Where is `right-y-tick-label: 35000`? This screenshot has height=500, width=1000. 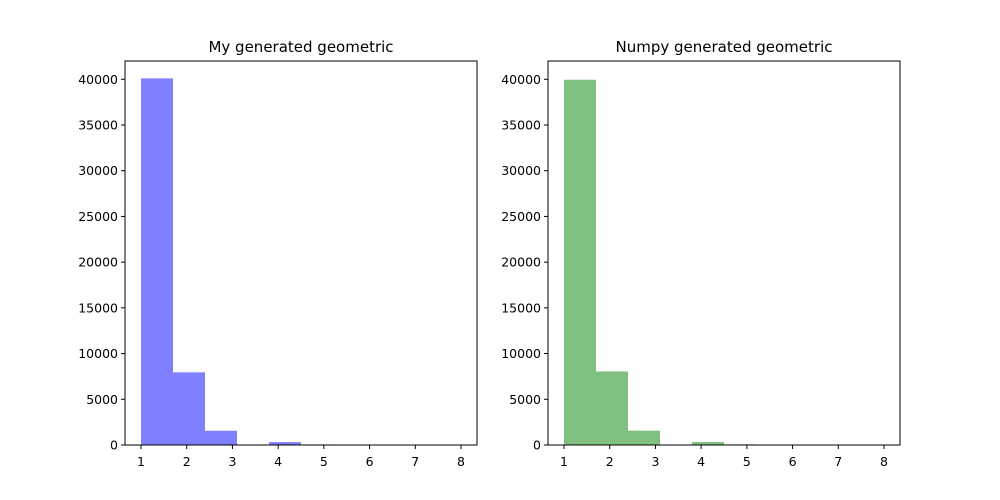
right-y-tick-label: 35000 is located at coordinates (521, 125).